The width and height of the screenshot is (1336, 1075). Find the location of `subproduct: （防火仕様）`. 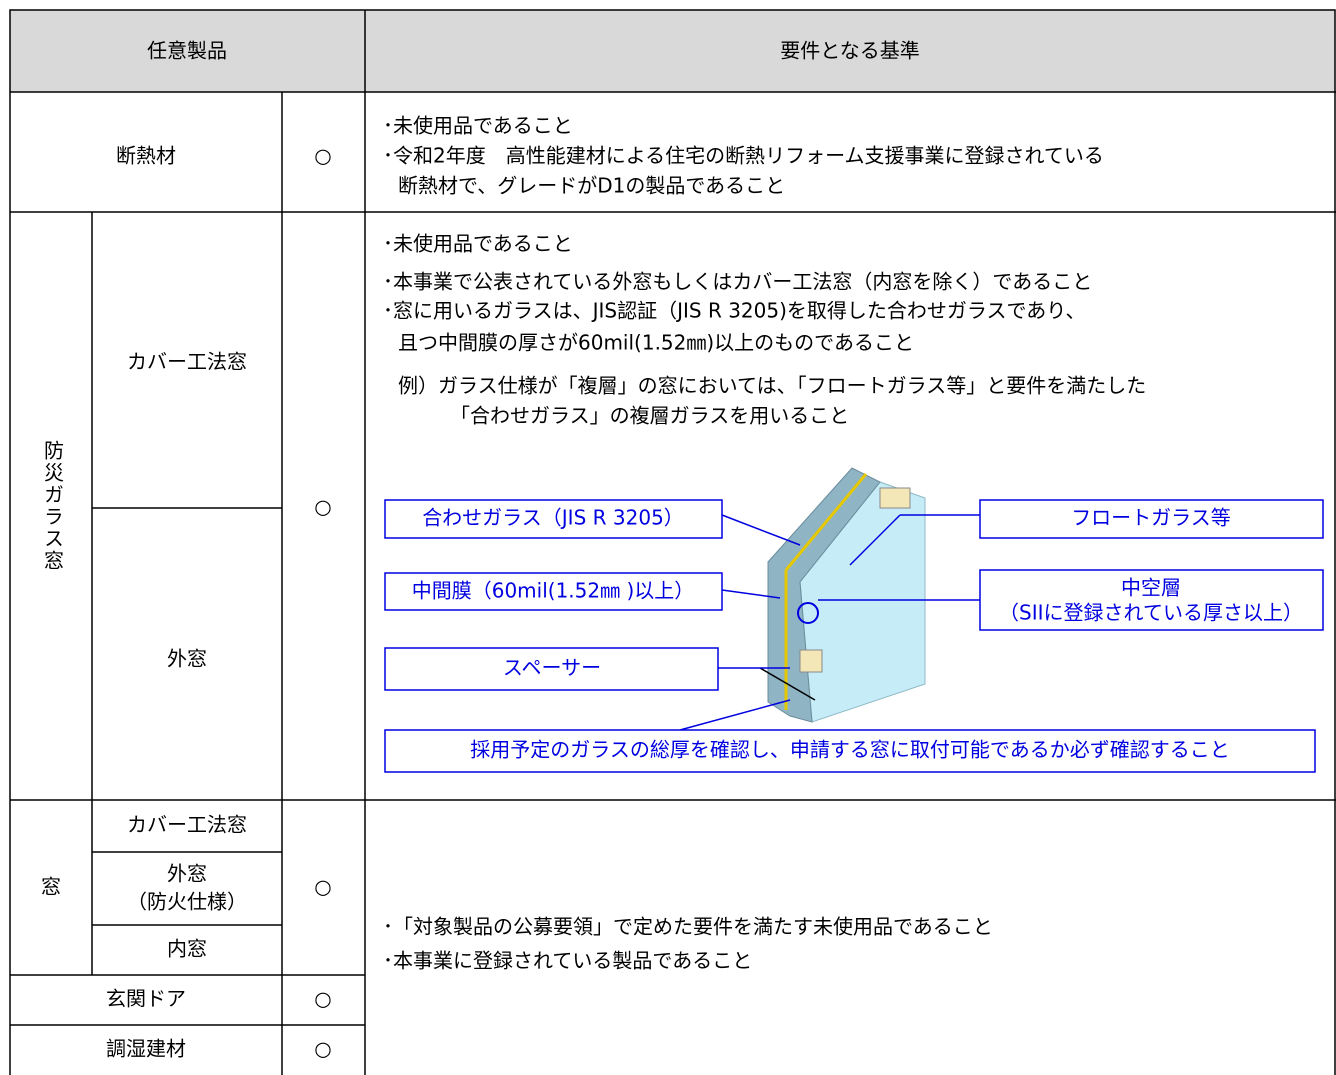

subproduct: （防火仕様） is located at coordinates (187, 902).